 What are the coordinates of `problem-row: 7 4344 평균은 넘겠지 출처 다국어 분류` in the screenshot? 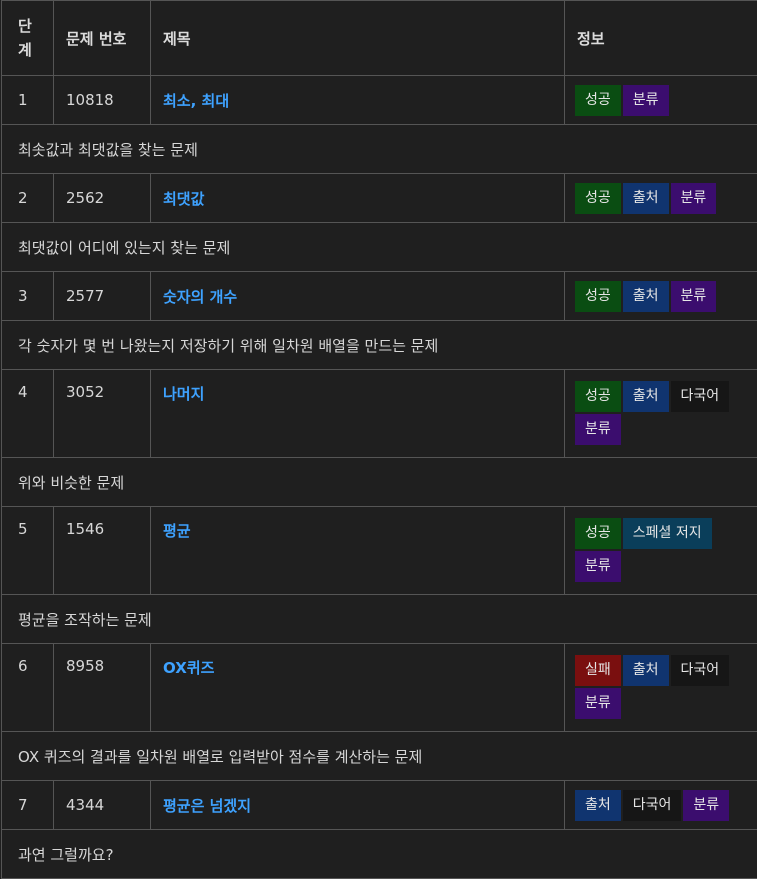 It's located at (379, 805).